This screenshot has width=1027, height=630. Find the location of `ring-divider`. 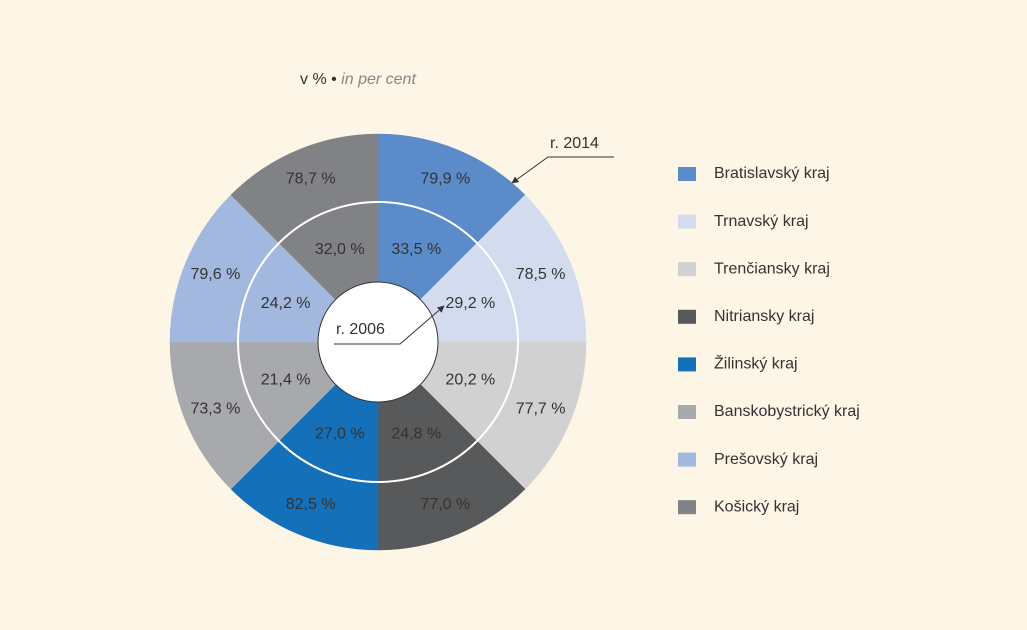

ring-divider is located at coordinates (378, 342).